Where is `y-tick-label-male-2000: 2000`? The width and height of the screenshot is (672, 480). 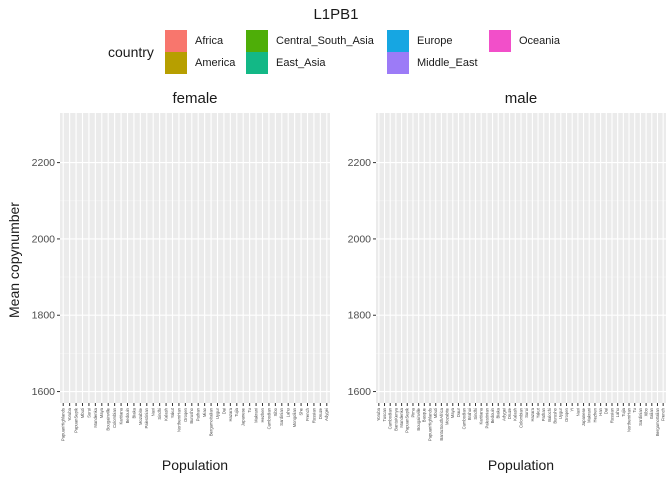 y-tick-label-male-2000: 2000 is located at coordinates (360, 239).